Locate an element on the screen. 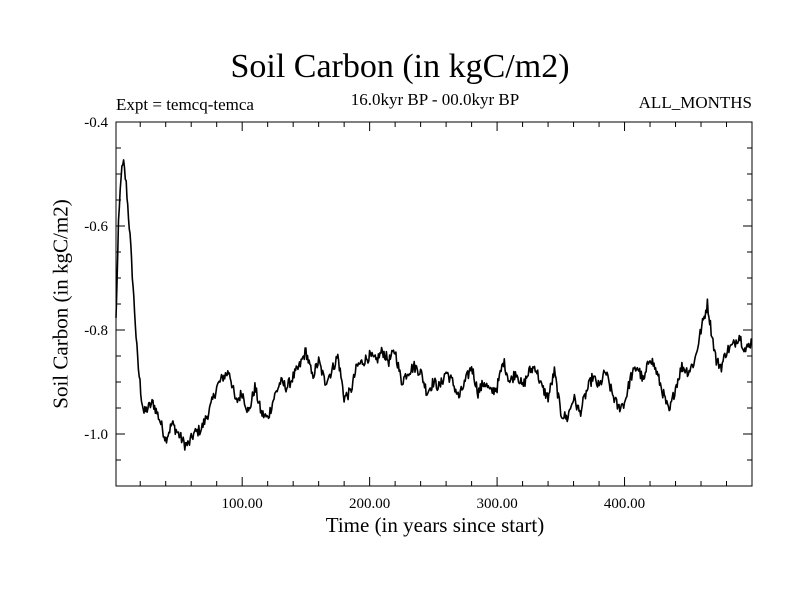  y-tick-label: -0.8 is located at coordinates (96, 331).